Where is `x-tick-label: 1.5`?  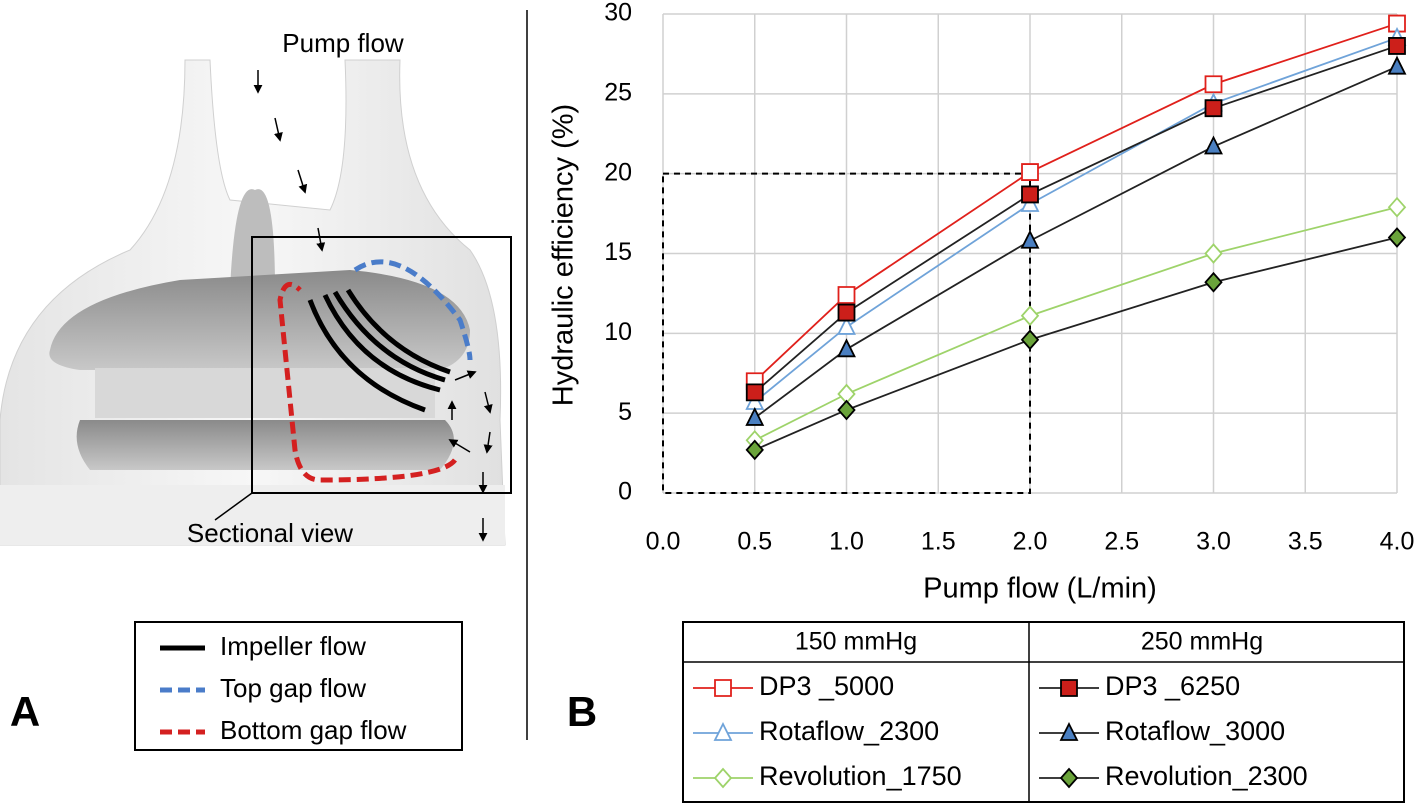 x-tick-label: 1.5 is located at coordinates (938, 542).